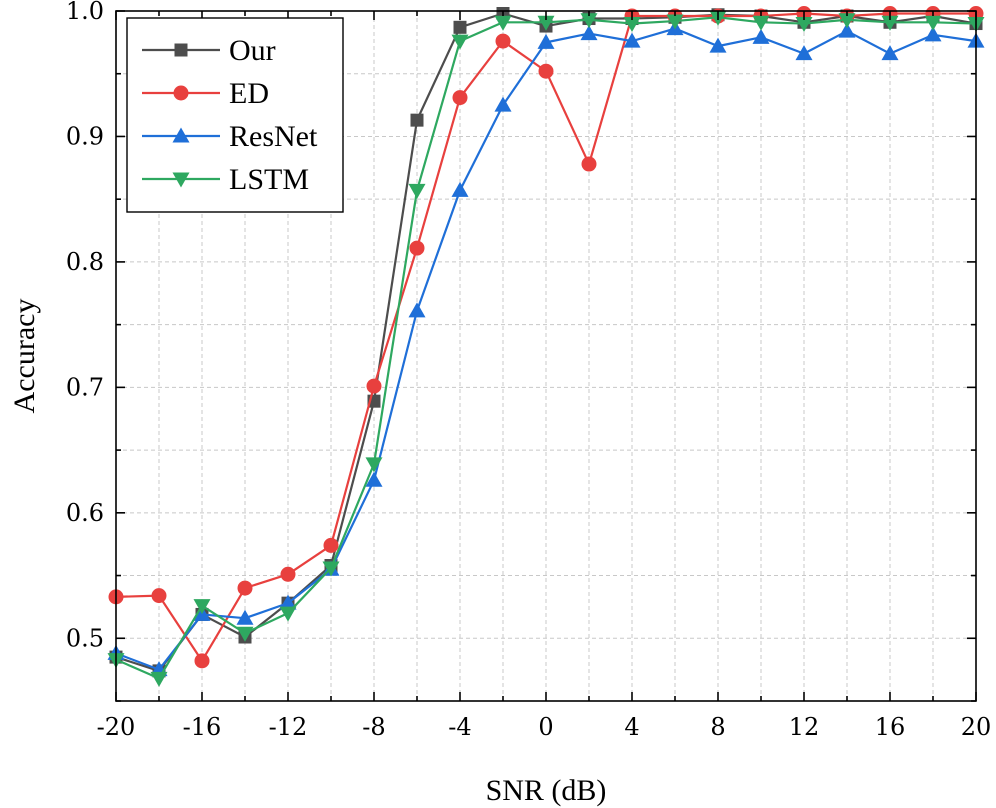 The height and width of the screenshot is (808, 996). What do you see at coordinates (235, 115) in the screenshot?
I see `legend: Our ED ResNet LSTM` at bounding box center [235, 115].